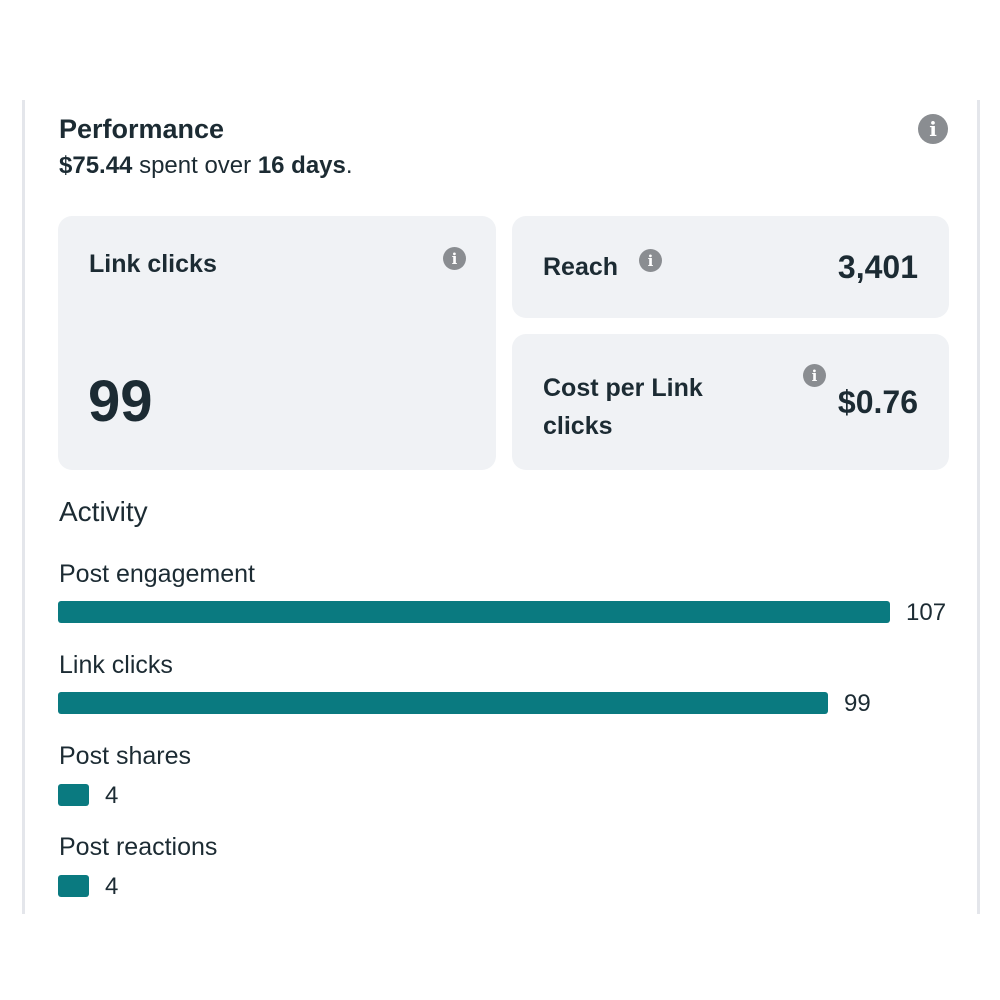  Describe the element at coordinates (103, 511) in the screenshot. I see `activity-title: Activity` at that location.